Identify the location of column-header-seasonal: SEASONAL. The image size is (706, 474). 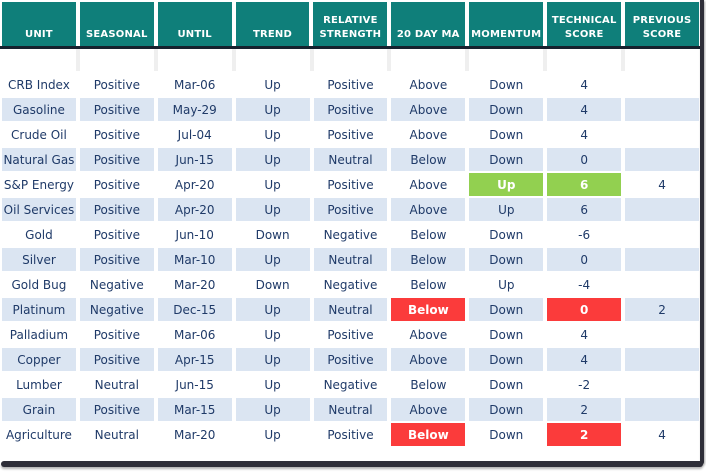
(116, 24).